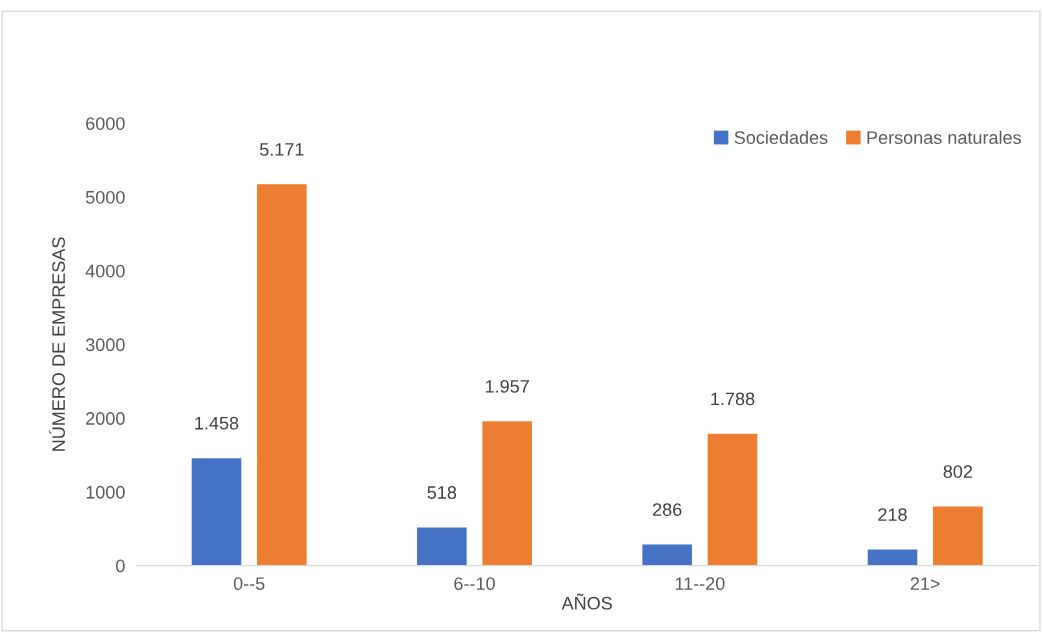  What do you see at coordinates (507, 386) in the screenshot?
I see `data-label: 1.957` at bounding box center [507, 386].